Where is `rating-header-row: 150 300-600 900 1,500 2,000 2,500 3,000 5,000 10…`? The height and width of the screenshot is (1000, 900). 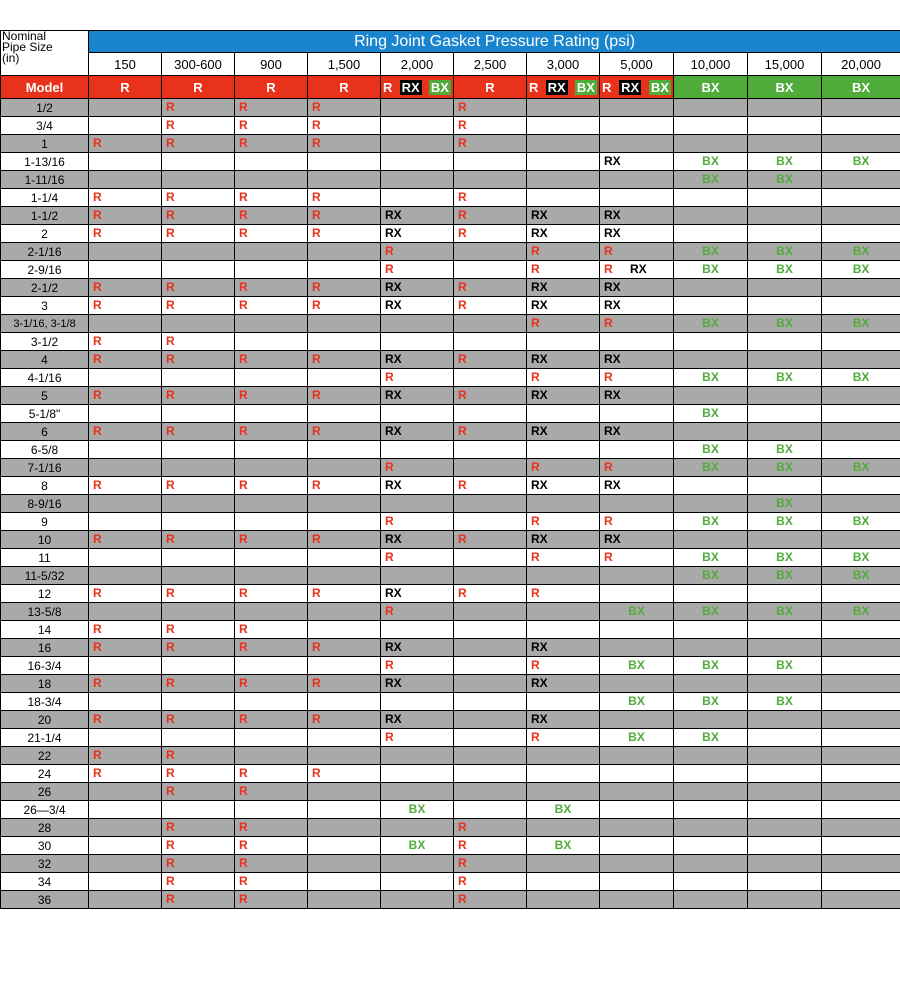 rating-header-row: 150 300-600 900 1,500 2,000 2,500 3,000 5,000 10… is located at coordinates (450, 64).